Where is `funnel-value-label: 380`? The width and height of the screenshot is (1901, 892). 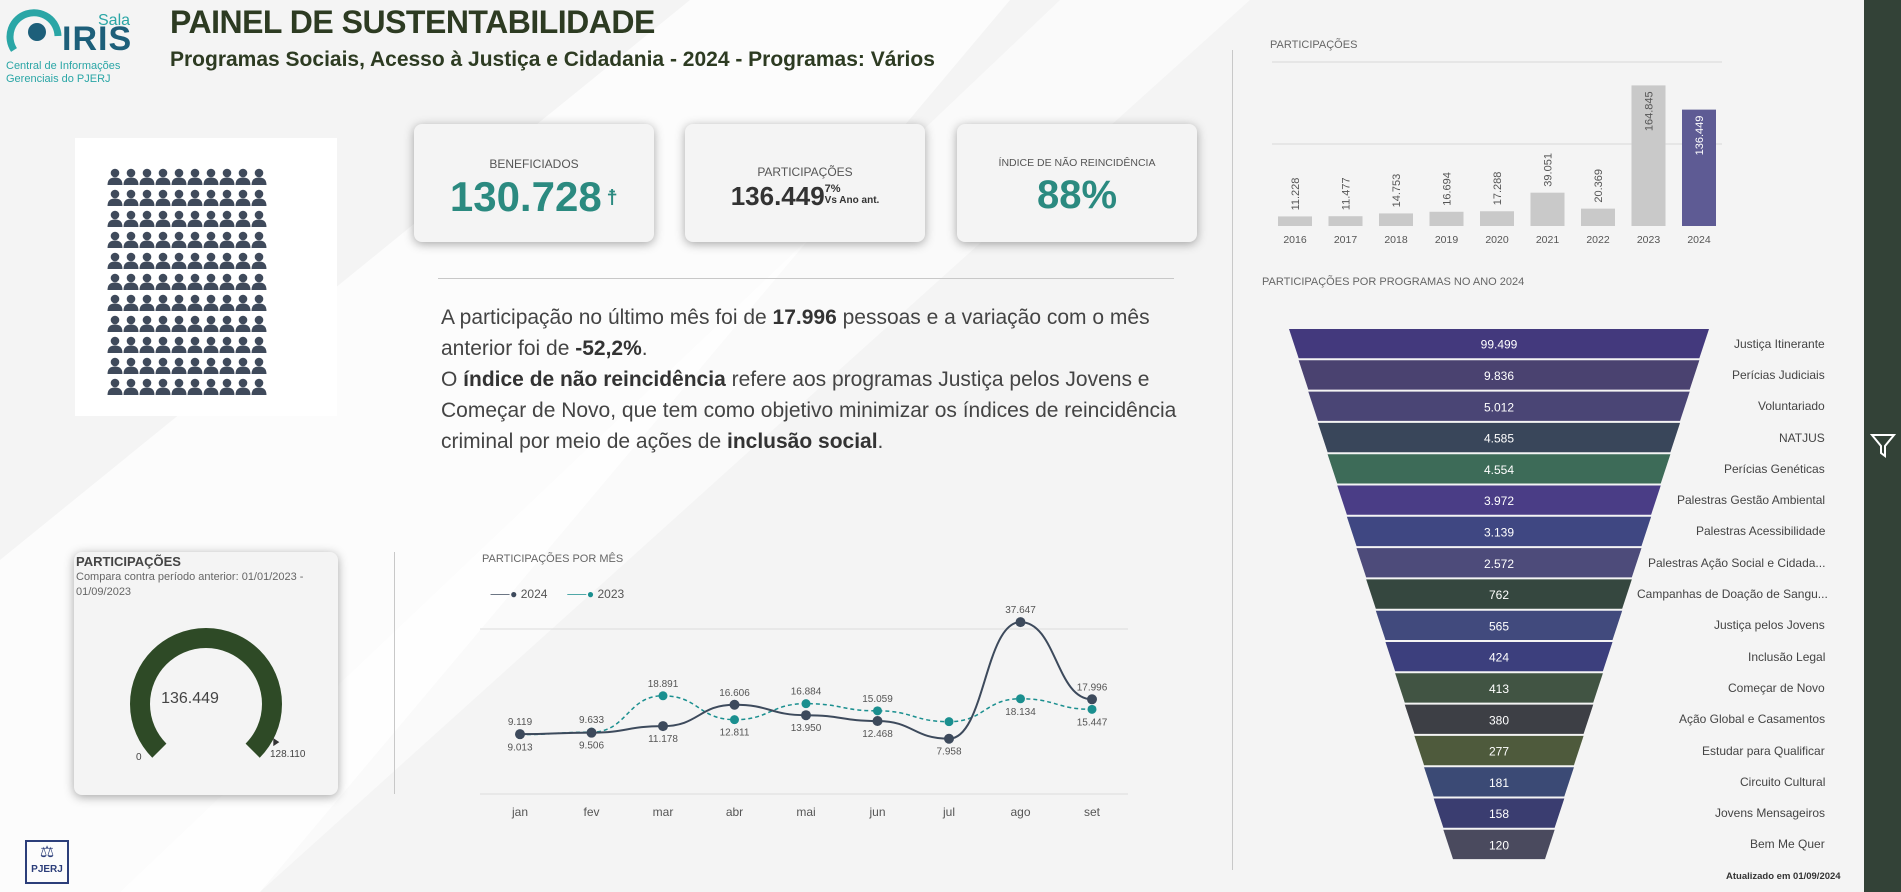
funnel-value-label: 380 is located at coordinates (1499, 720).